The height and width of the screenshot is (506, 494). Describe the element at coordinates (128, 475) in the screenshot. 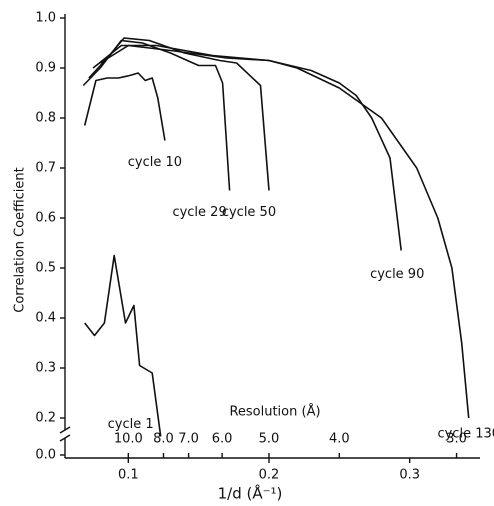

I see `x-tick-label: 0.1` at that location.